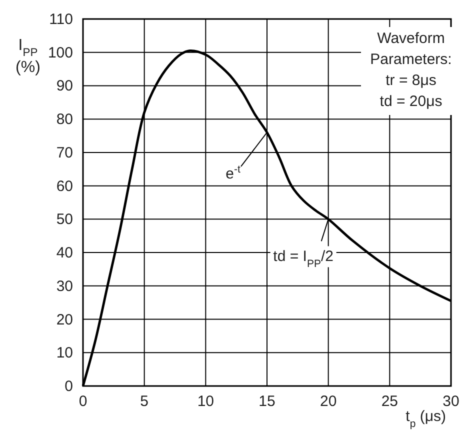  I want to click on y-tick-label: 90, so click(64, 86).